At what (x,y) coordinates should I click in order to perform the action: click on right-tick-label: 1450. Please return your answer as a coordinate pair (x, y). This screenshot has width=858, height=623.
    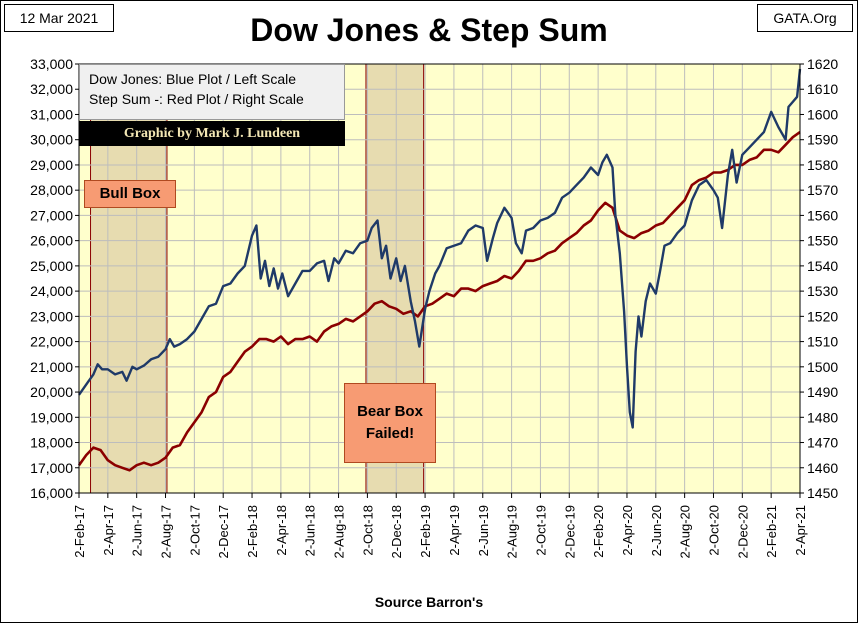
    Looking at the image, I should click on (822, 493).